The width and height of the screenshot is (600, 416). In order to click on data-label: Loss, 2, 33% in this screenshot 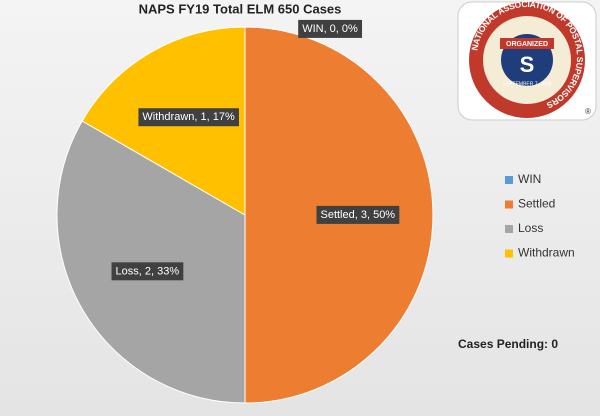, I will do `click(148, 271)`.